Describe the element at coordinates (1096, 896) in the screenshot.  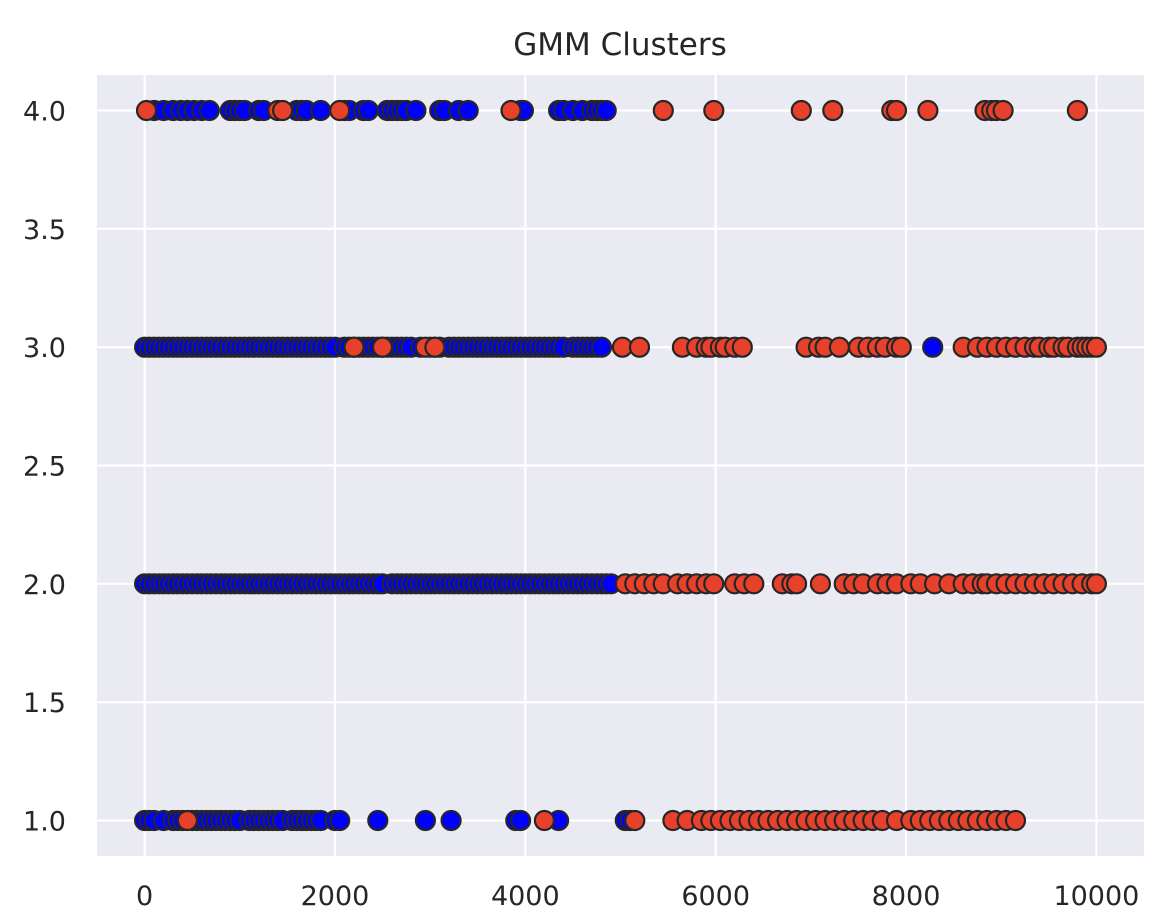
I see `x-tick-label: 10000` at that location.